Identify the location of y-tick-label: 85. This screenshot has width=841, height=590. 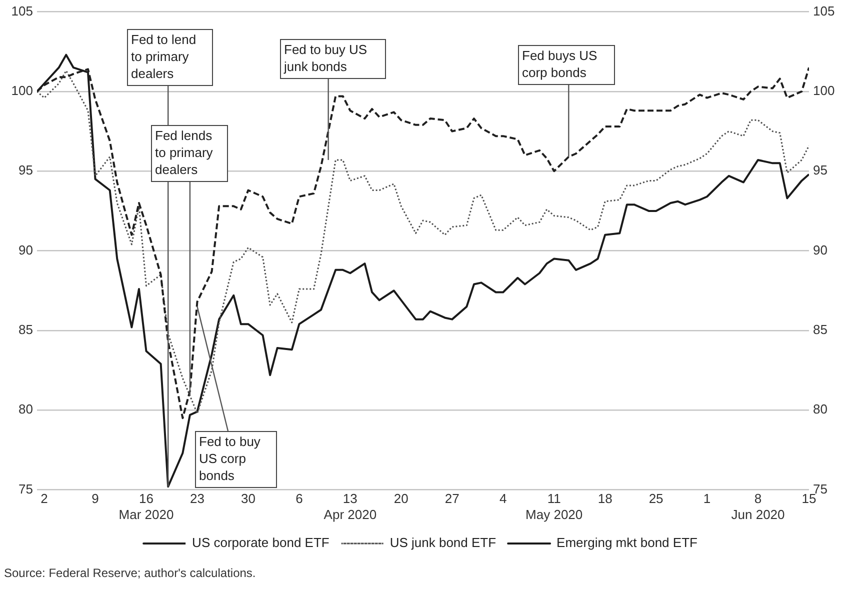
(25, 330).